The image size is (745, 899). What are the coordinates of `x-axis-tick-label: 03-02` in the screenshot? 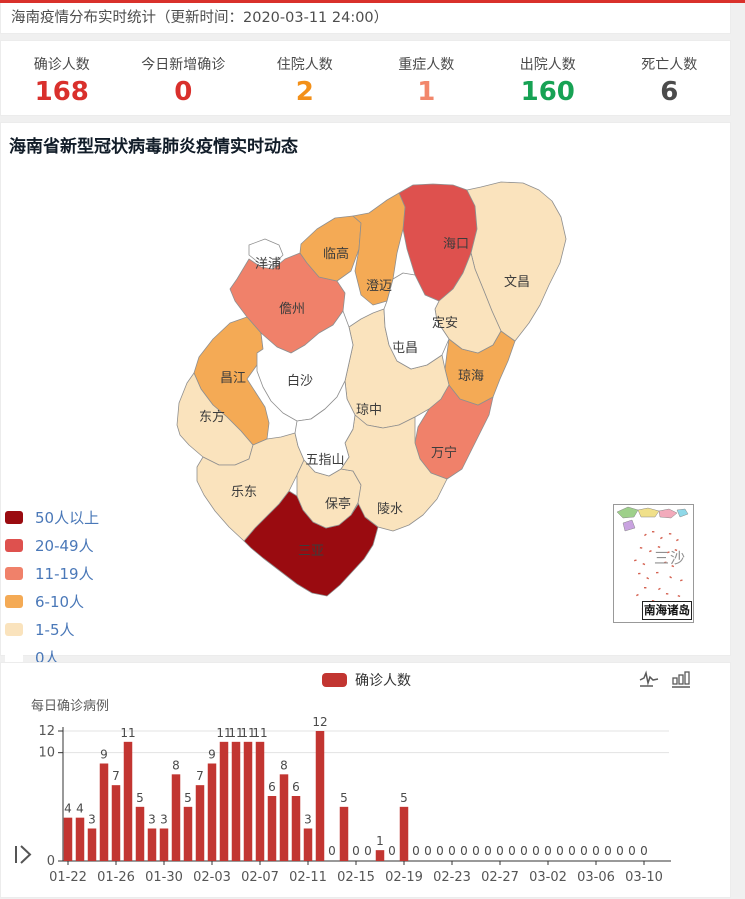 It's located at (548, 877).